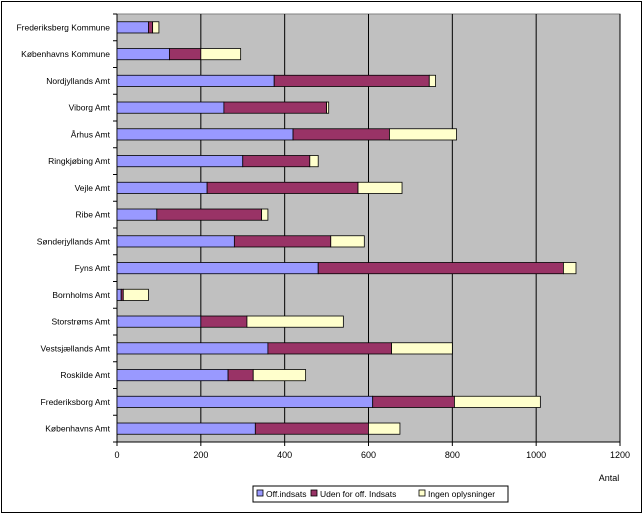 This screenshot has height=515, width=644. What do you see at coordinates (200, 455) in the screenshot?
I see `tick-label-x-1: 200` at bounding box center [200, 455].